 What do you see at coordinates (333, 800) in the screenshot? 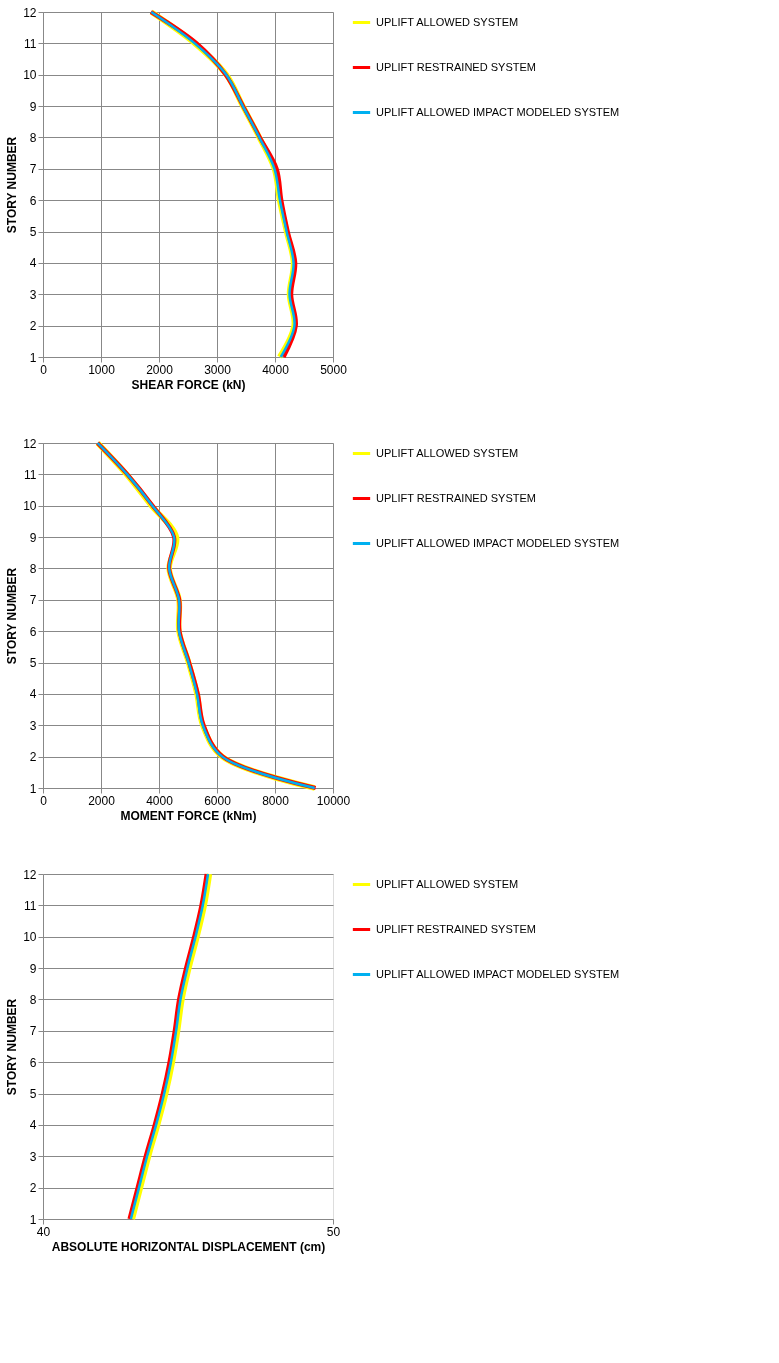
I see `x-tick-label: 10000` at bounding box center [333, 800].